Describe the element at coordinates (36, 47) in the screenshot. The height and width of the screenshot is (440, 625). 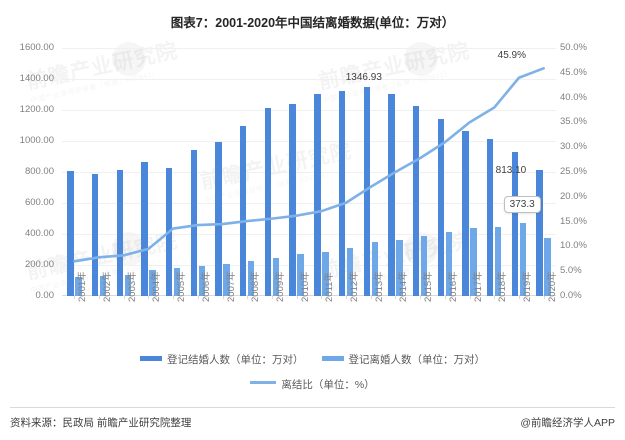
I see `y-axis-left-tick-label: 1600.00` at that location.